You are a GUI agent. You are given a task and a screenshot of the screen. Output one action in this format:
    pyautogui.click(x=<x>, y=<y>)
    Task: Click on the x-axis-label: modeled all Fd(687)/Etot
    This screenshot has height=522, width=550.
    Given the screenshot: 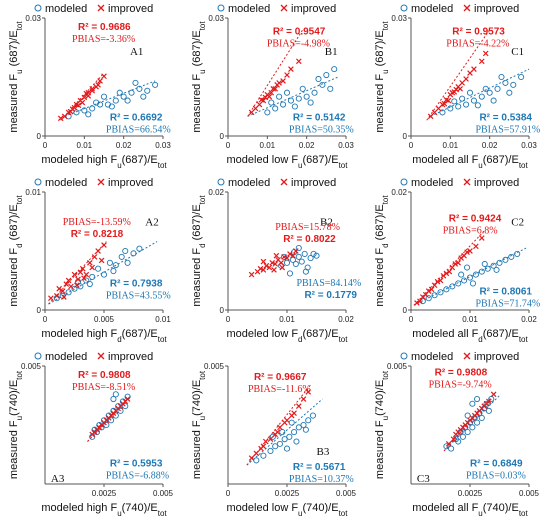 What is the action you would take?
    pyautogui.click(x=470, y=336)
    